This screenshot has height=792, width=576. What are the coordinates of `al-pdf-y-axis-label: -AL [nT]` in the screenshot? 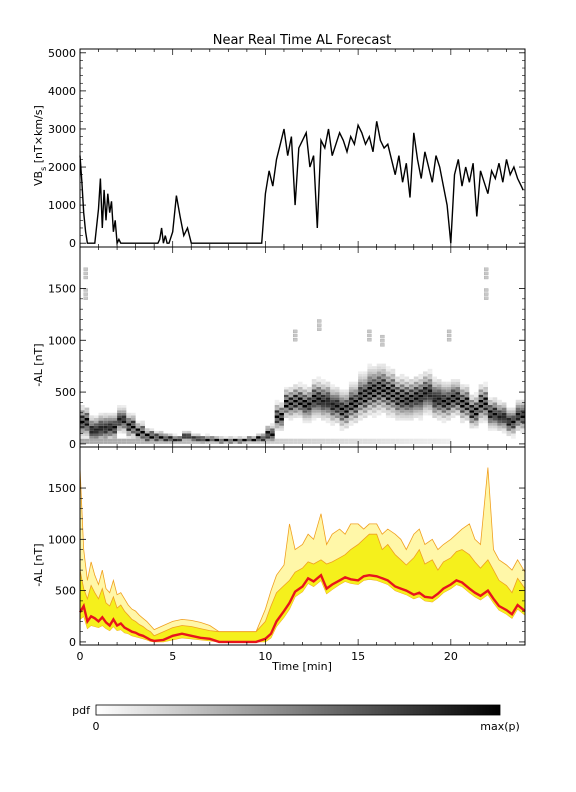 It's located at (38, 364).